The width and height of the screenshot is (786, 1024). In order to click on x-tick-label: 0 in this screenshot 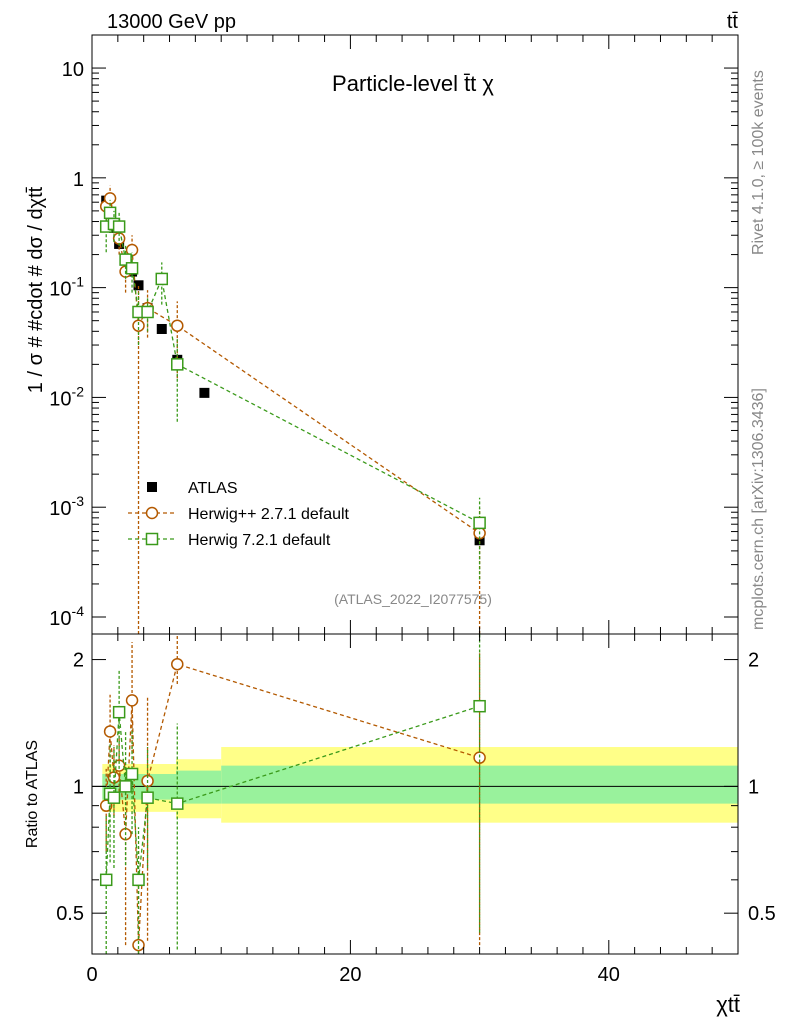, I will do `click(91, 975)`.